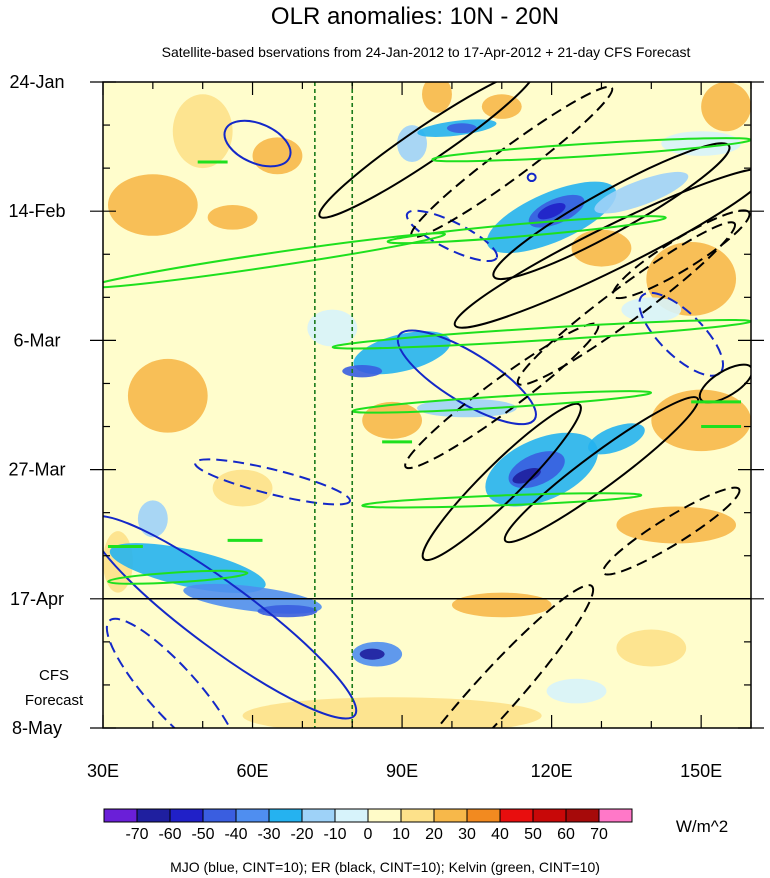 The height and width of the screenshot is (878, 770). What do you see at coordinates (334, 834) in the screenshot?
I see `colorbar-label: -10` at bounding box center [334, 834].